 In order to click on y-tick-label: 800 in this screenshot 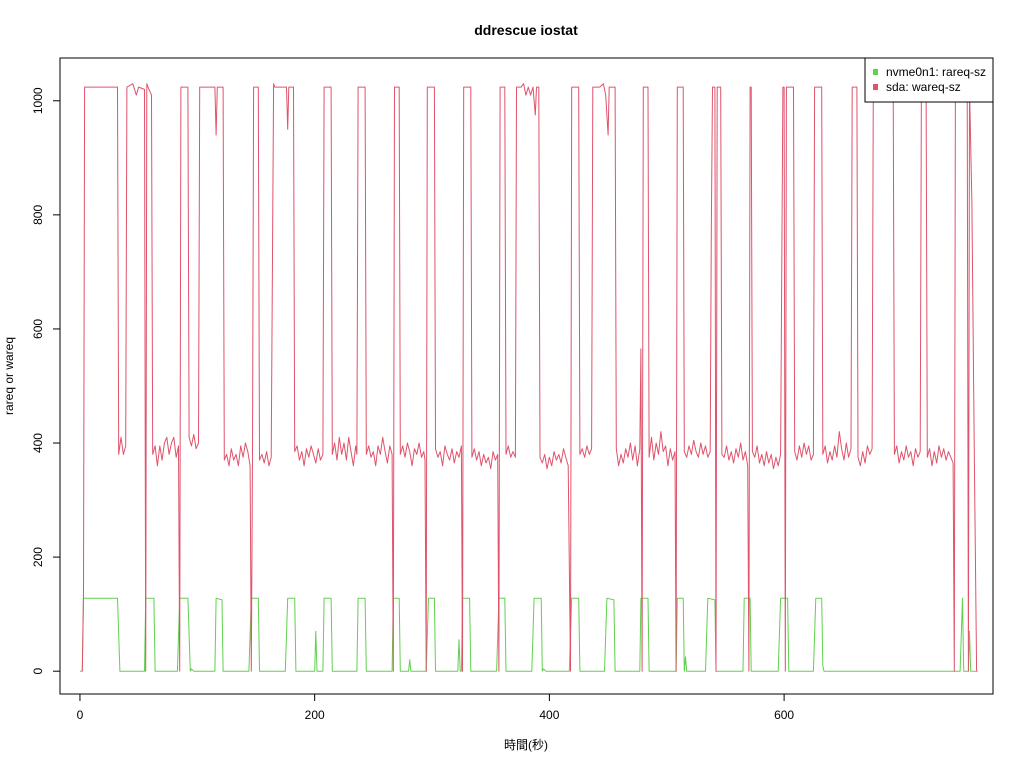, I will do `click(38, 215)`.